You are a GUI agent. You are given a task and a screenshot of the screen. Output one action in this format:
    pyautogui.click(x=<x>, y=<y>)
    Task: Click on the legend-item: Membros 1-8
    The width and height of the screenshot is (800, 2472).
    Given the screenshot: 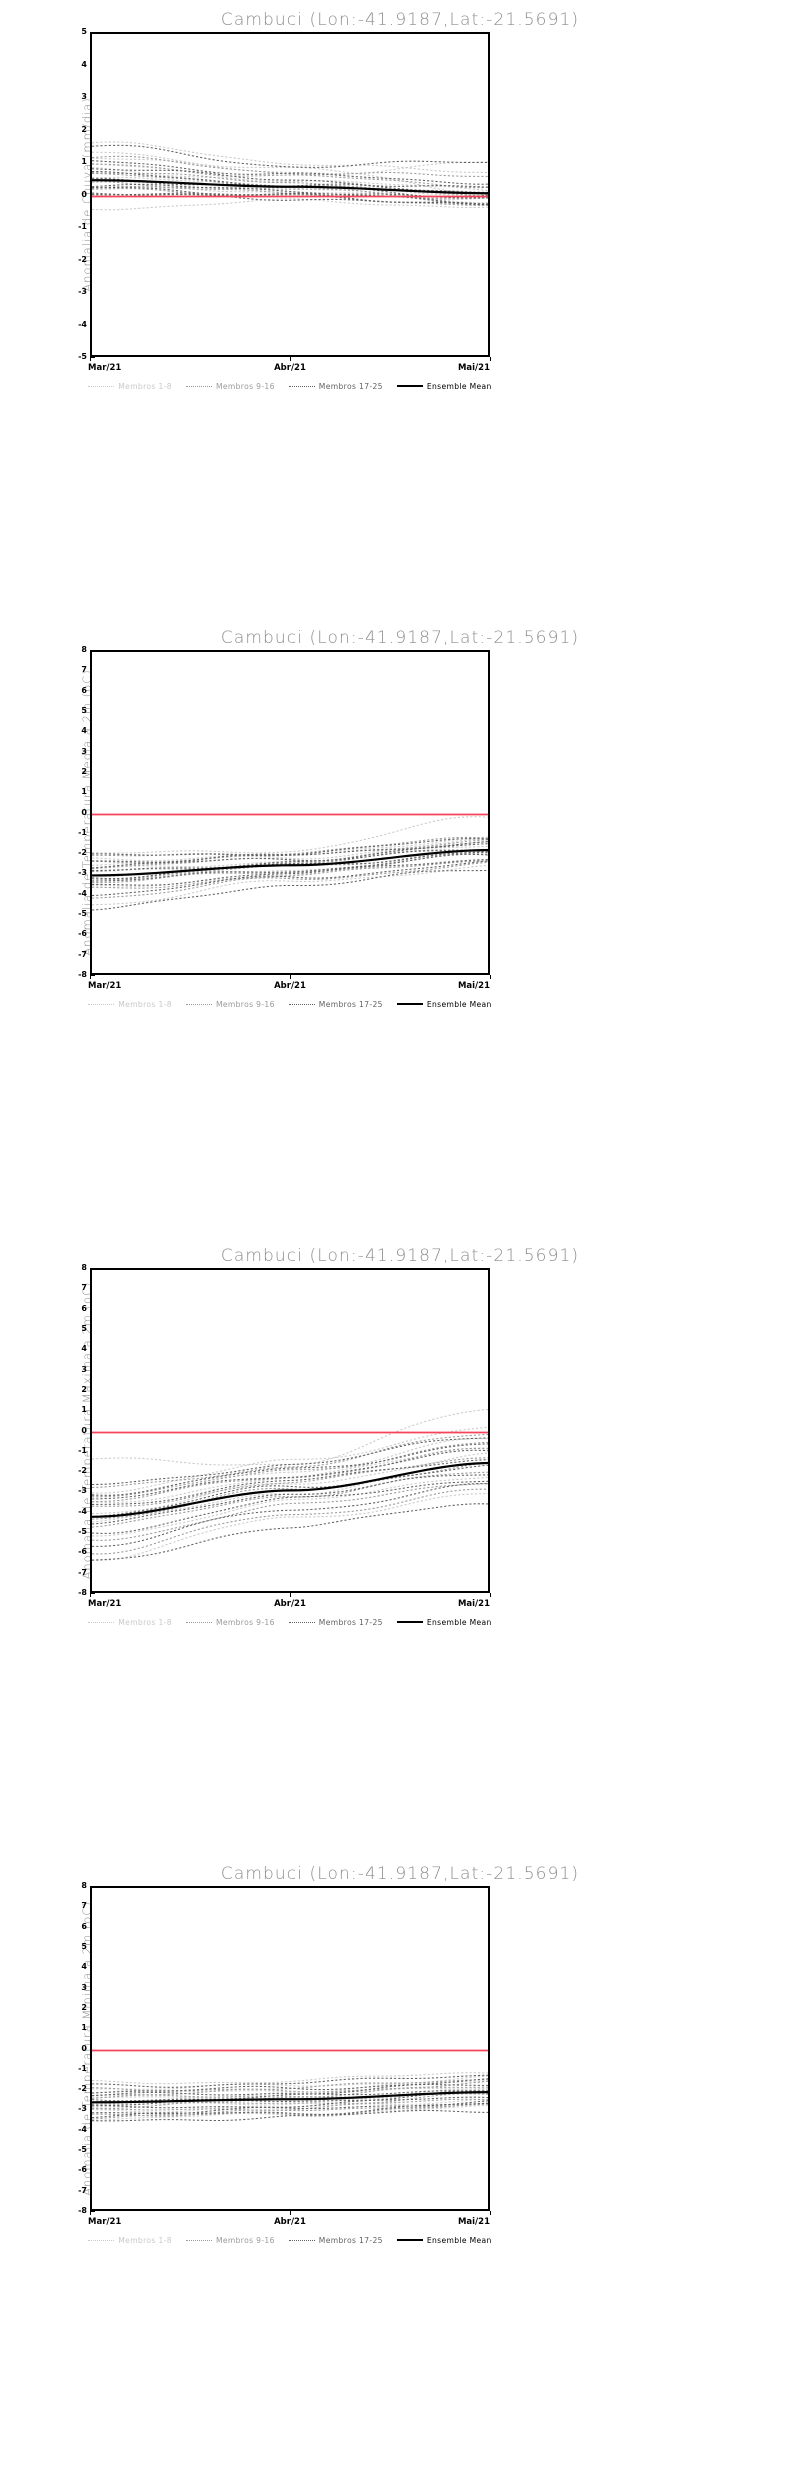 What is the action you would take?
    pyautogui.click(x=130, y=2240)
    